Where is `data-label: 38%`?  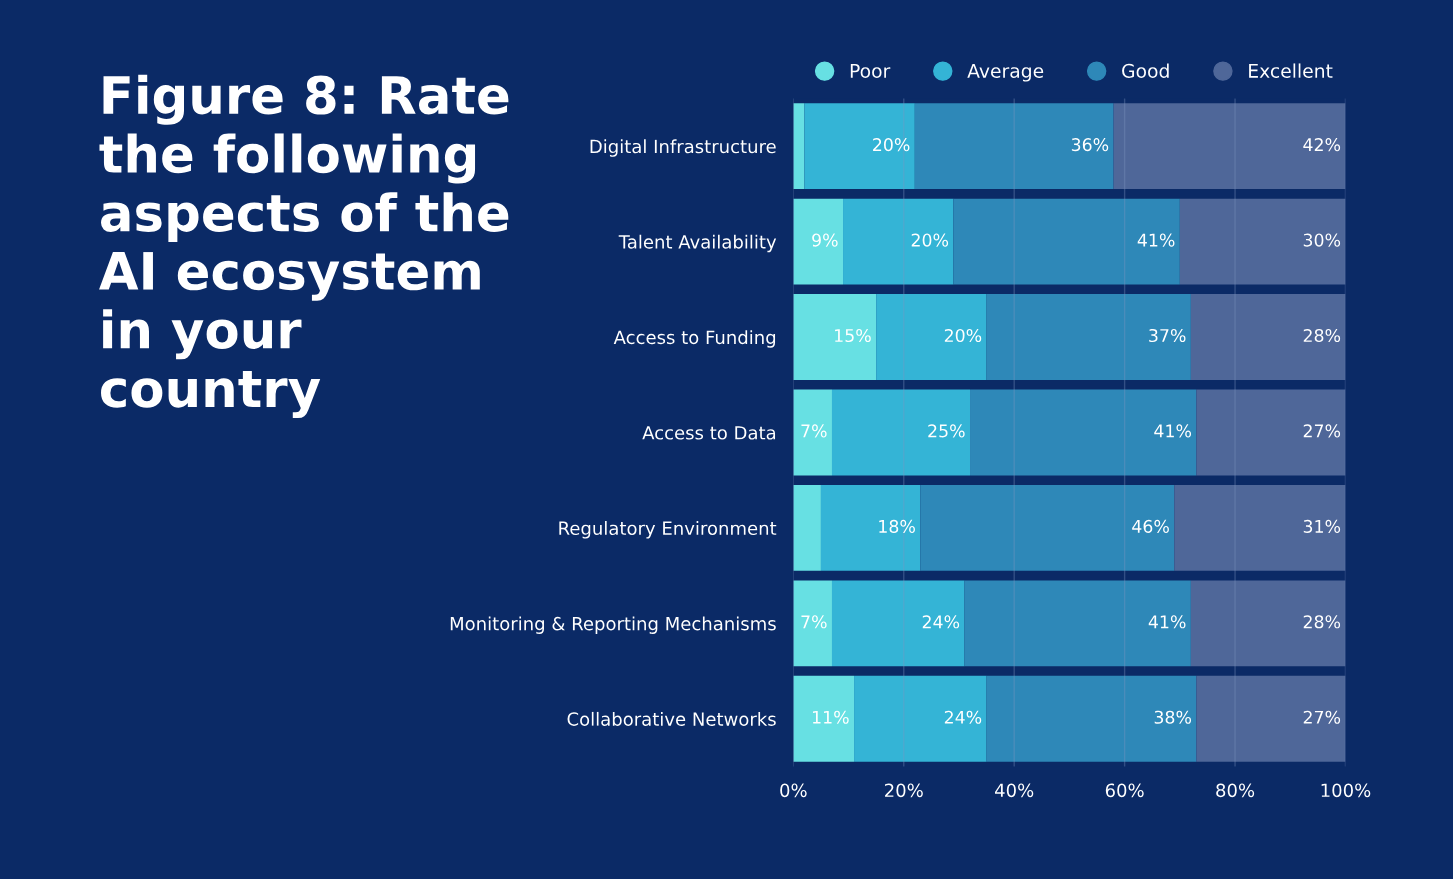
data-label: 38% is located at coordinates (1173, 717).